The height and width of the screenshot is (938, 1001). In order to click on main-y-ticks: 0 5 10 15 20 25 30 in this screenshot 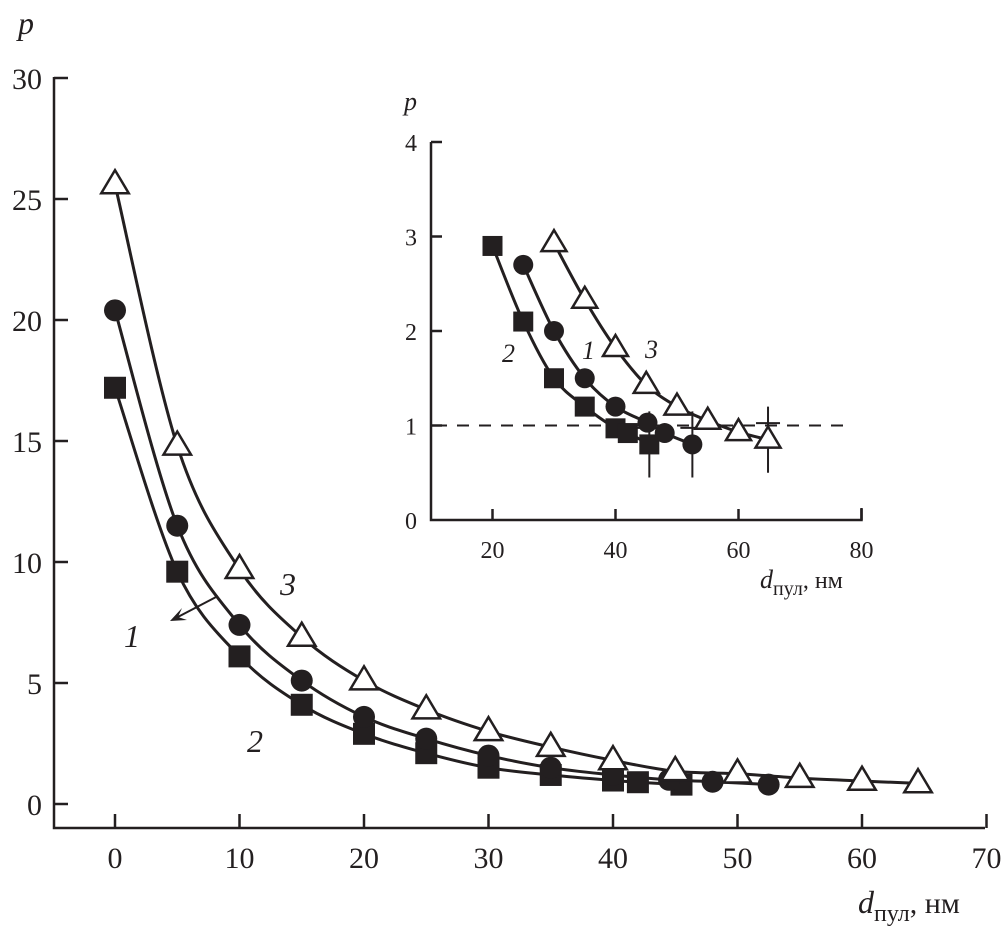, I will do `click(40, 442)`.